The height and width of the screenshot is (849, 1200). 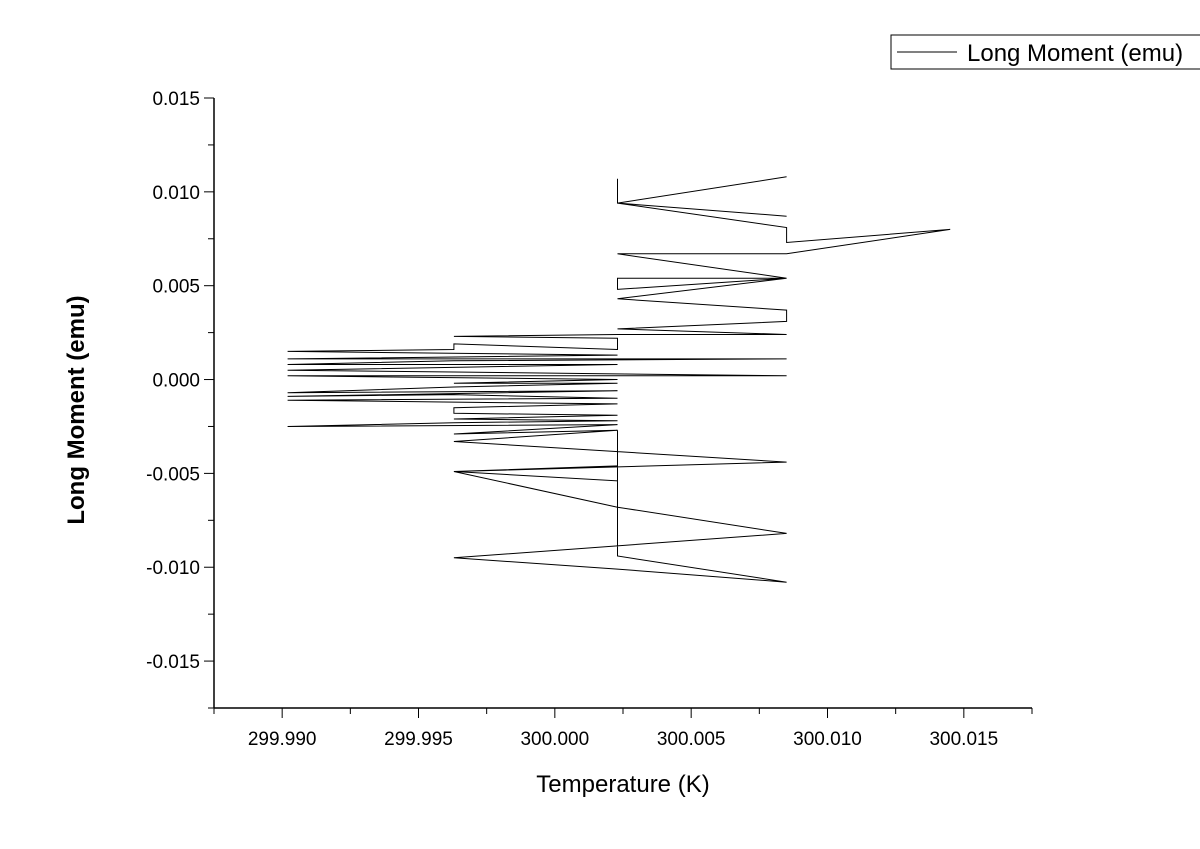 I want to click on y-tick-label: 0.015, so click(x=176, y=99).